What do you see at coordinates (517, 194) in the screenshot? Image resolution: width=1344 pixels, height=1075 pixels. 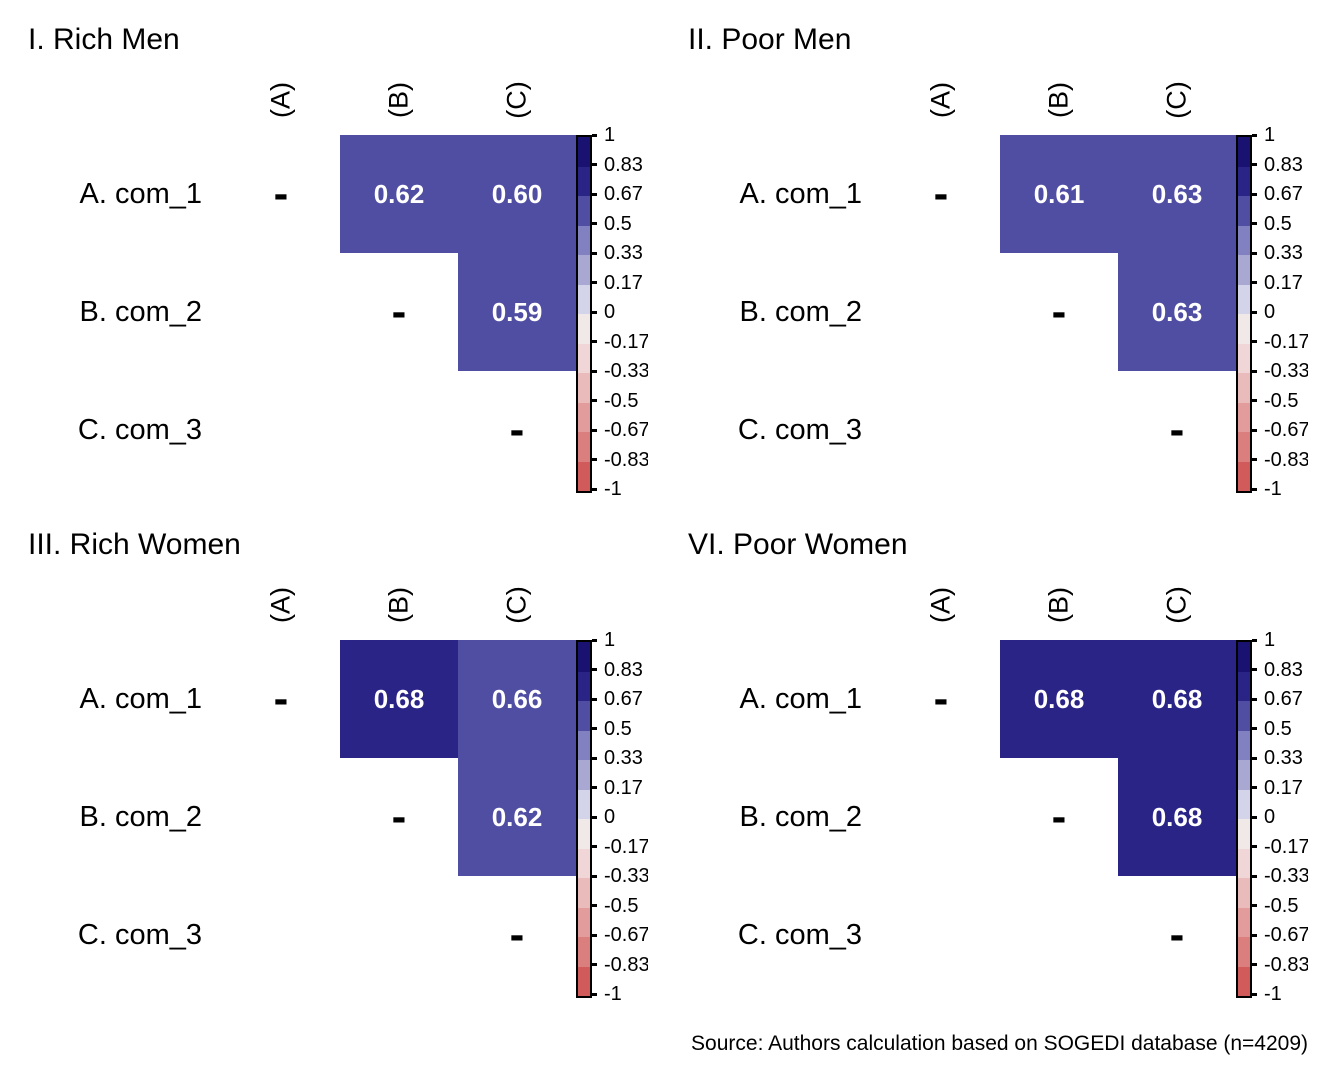 I see `heatmap-cell: 0.60` at bounding box center [517, 194].